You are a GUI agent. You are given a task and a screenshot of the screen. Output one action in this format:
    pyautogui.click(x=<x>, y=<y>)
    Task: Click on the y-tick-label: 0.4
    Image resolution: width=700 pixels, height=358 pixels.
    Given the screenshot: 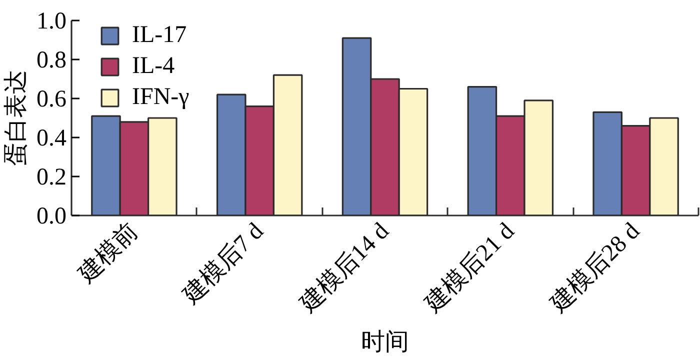 What is the action you would take?
    pyautogui.click(x=51, y=139)
    